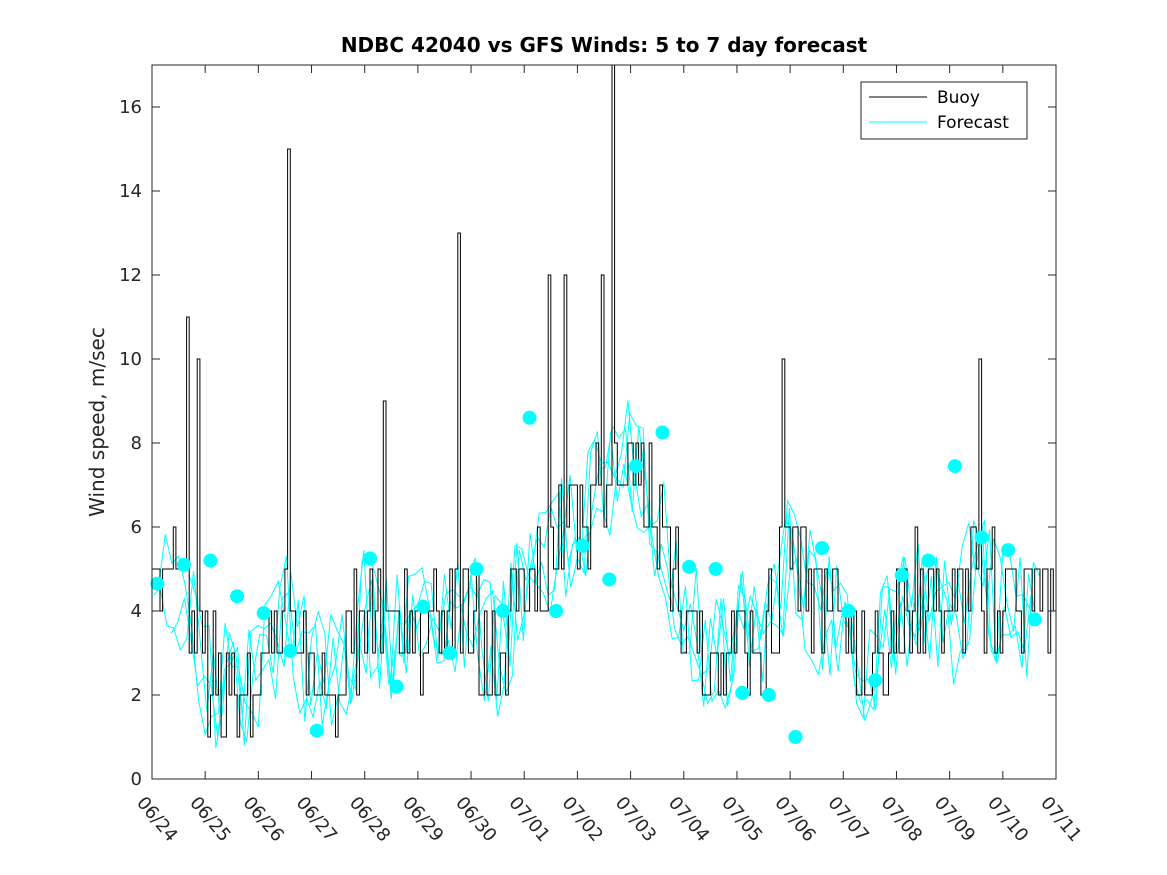 Image resolution: width=1167 pixels, height=875 pixels. I want to click on legend-buoy-label: Buoy, so click(958, 98).